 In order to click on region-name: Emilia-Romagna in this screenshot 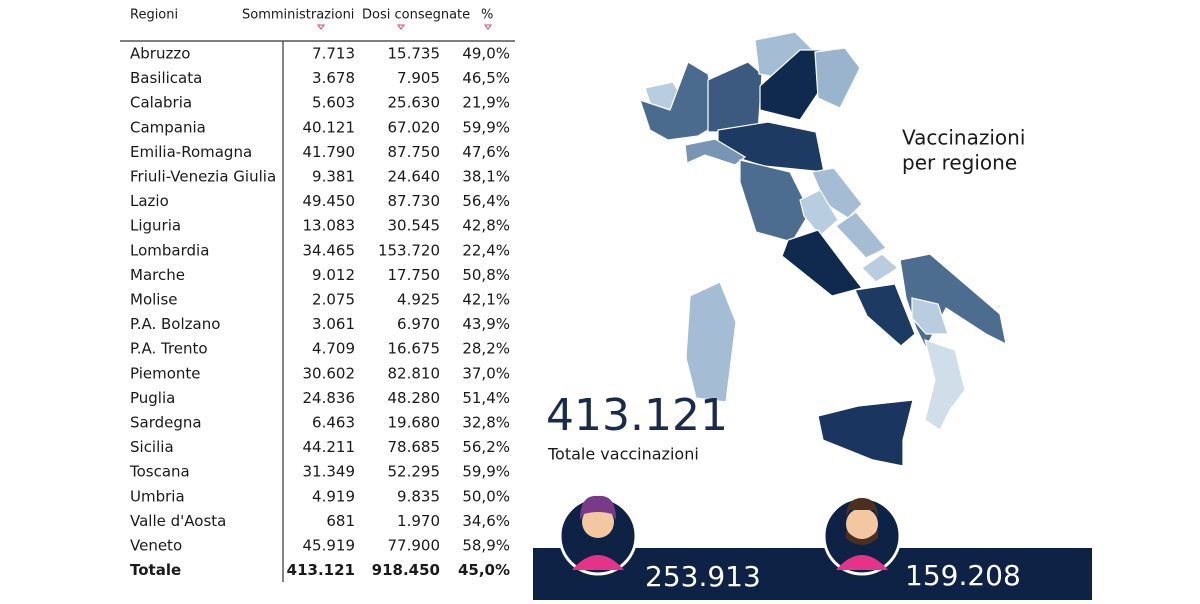, I will do `click(191, 152)`.